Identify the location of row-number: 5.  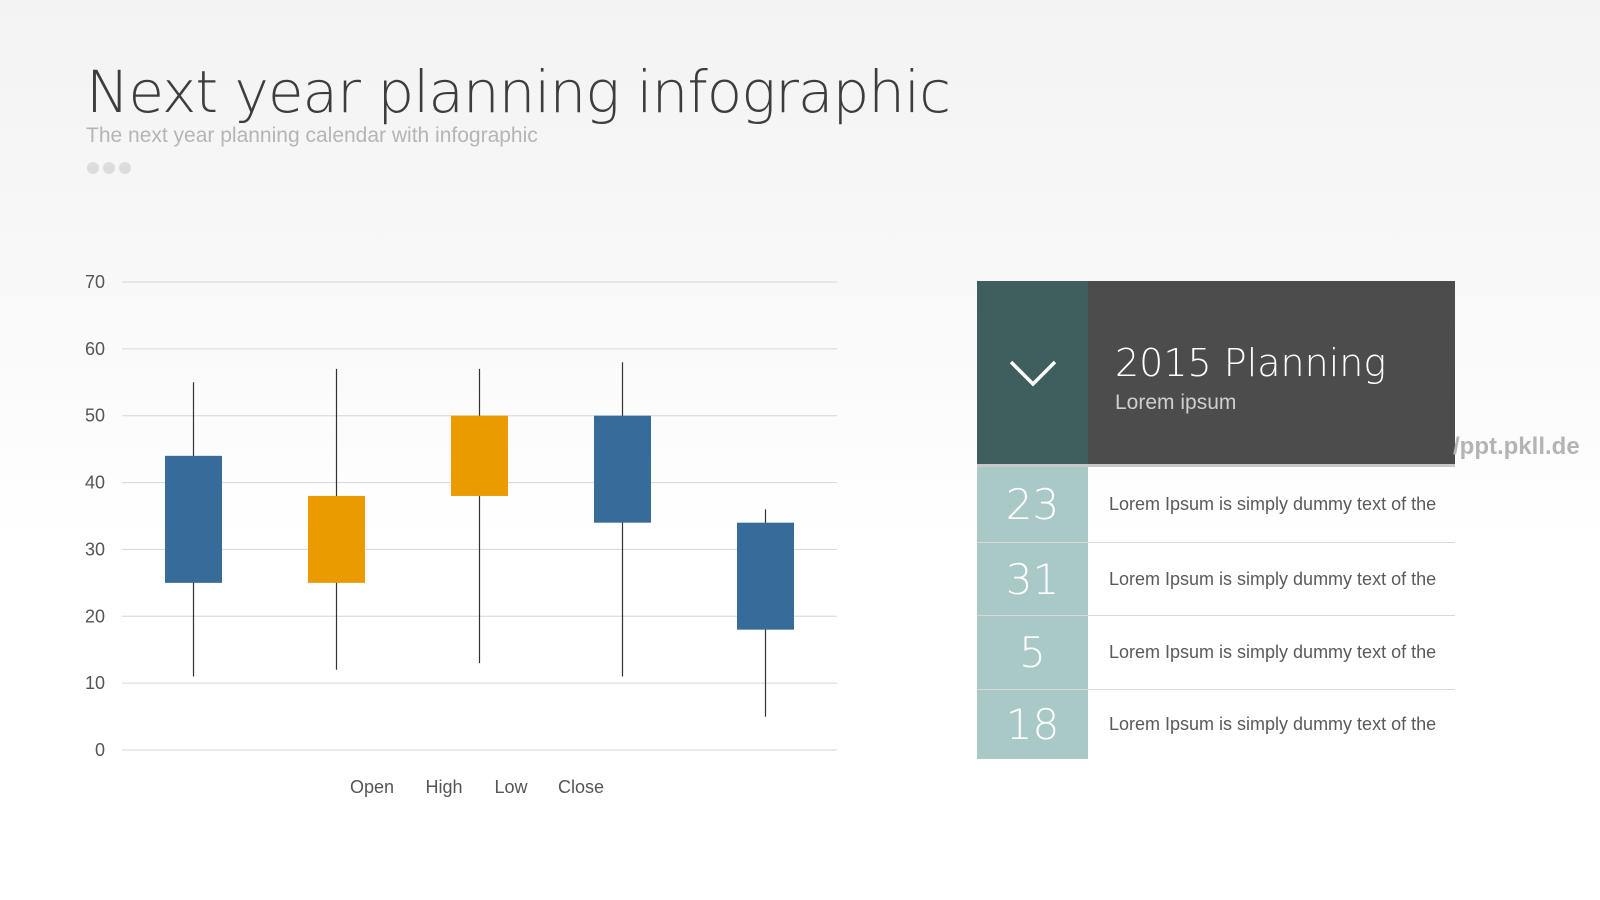
(1032, 652).